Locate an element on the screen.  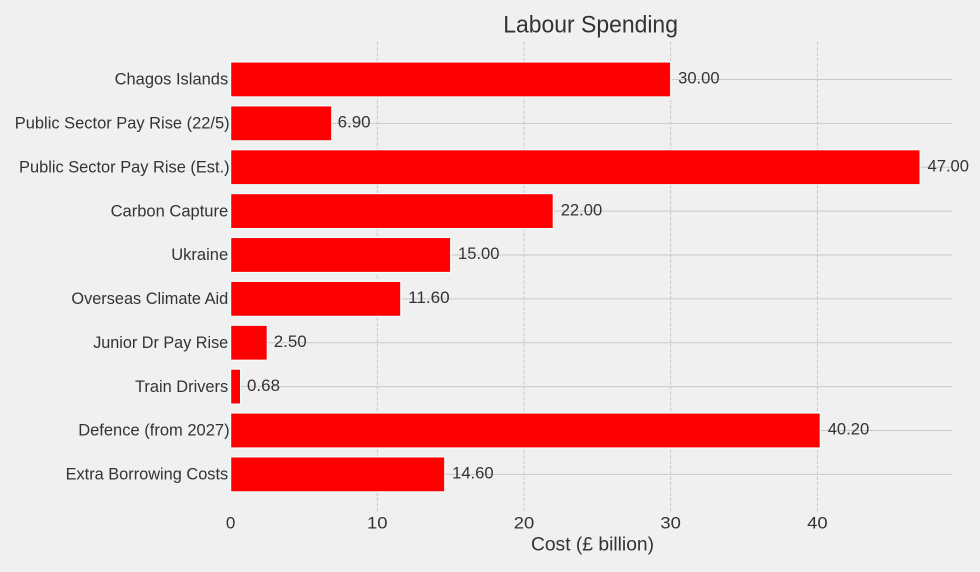
svg-text: 30.00 is located at coordinates (699, 78).